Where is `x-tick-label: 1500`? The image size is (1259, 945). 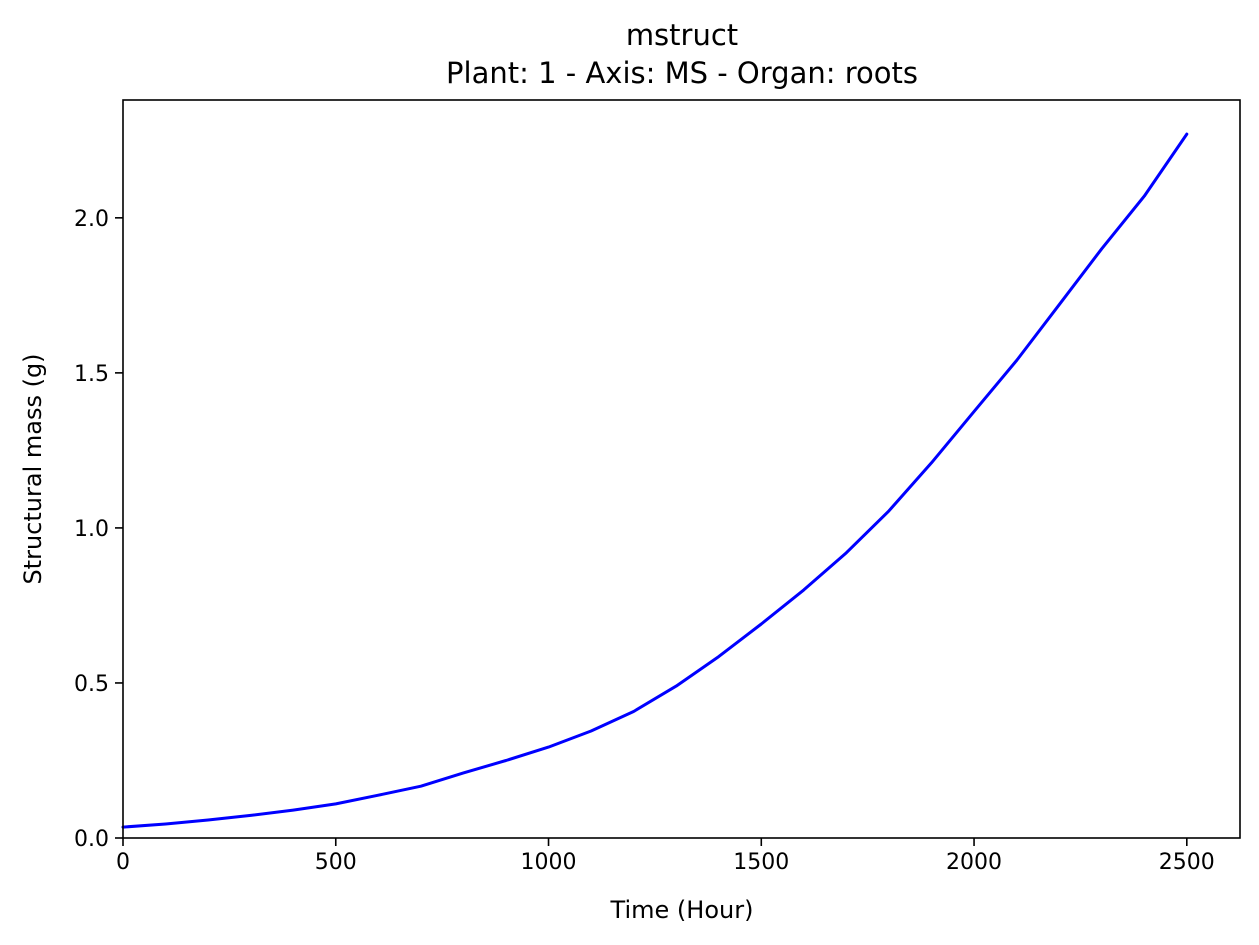
x-tick-label: 1500 is located at coordinates (761, 862).